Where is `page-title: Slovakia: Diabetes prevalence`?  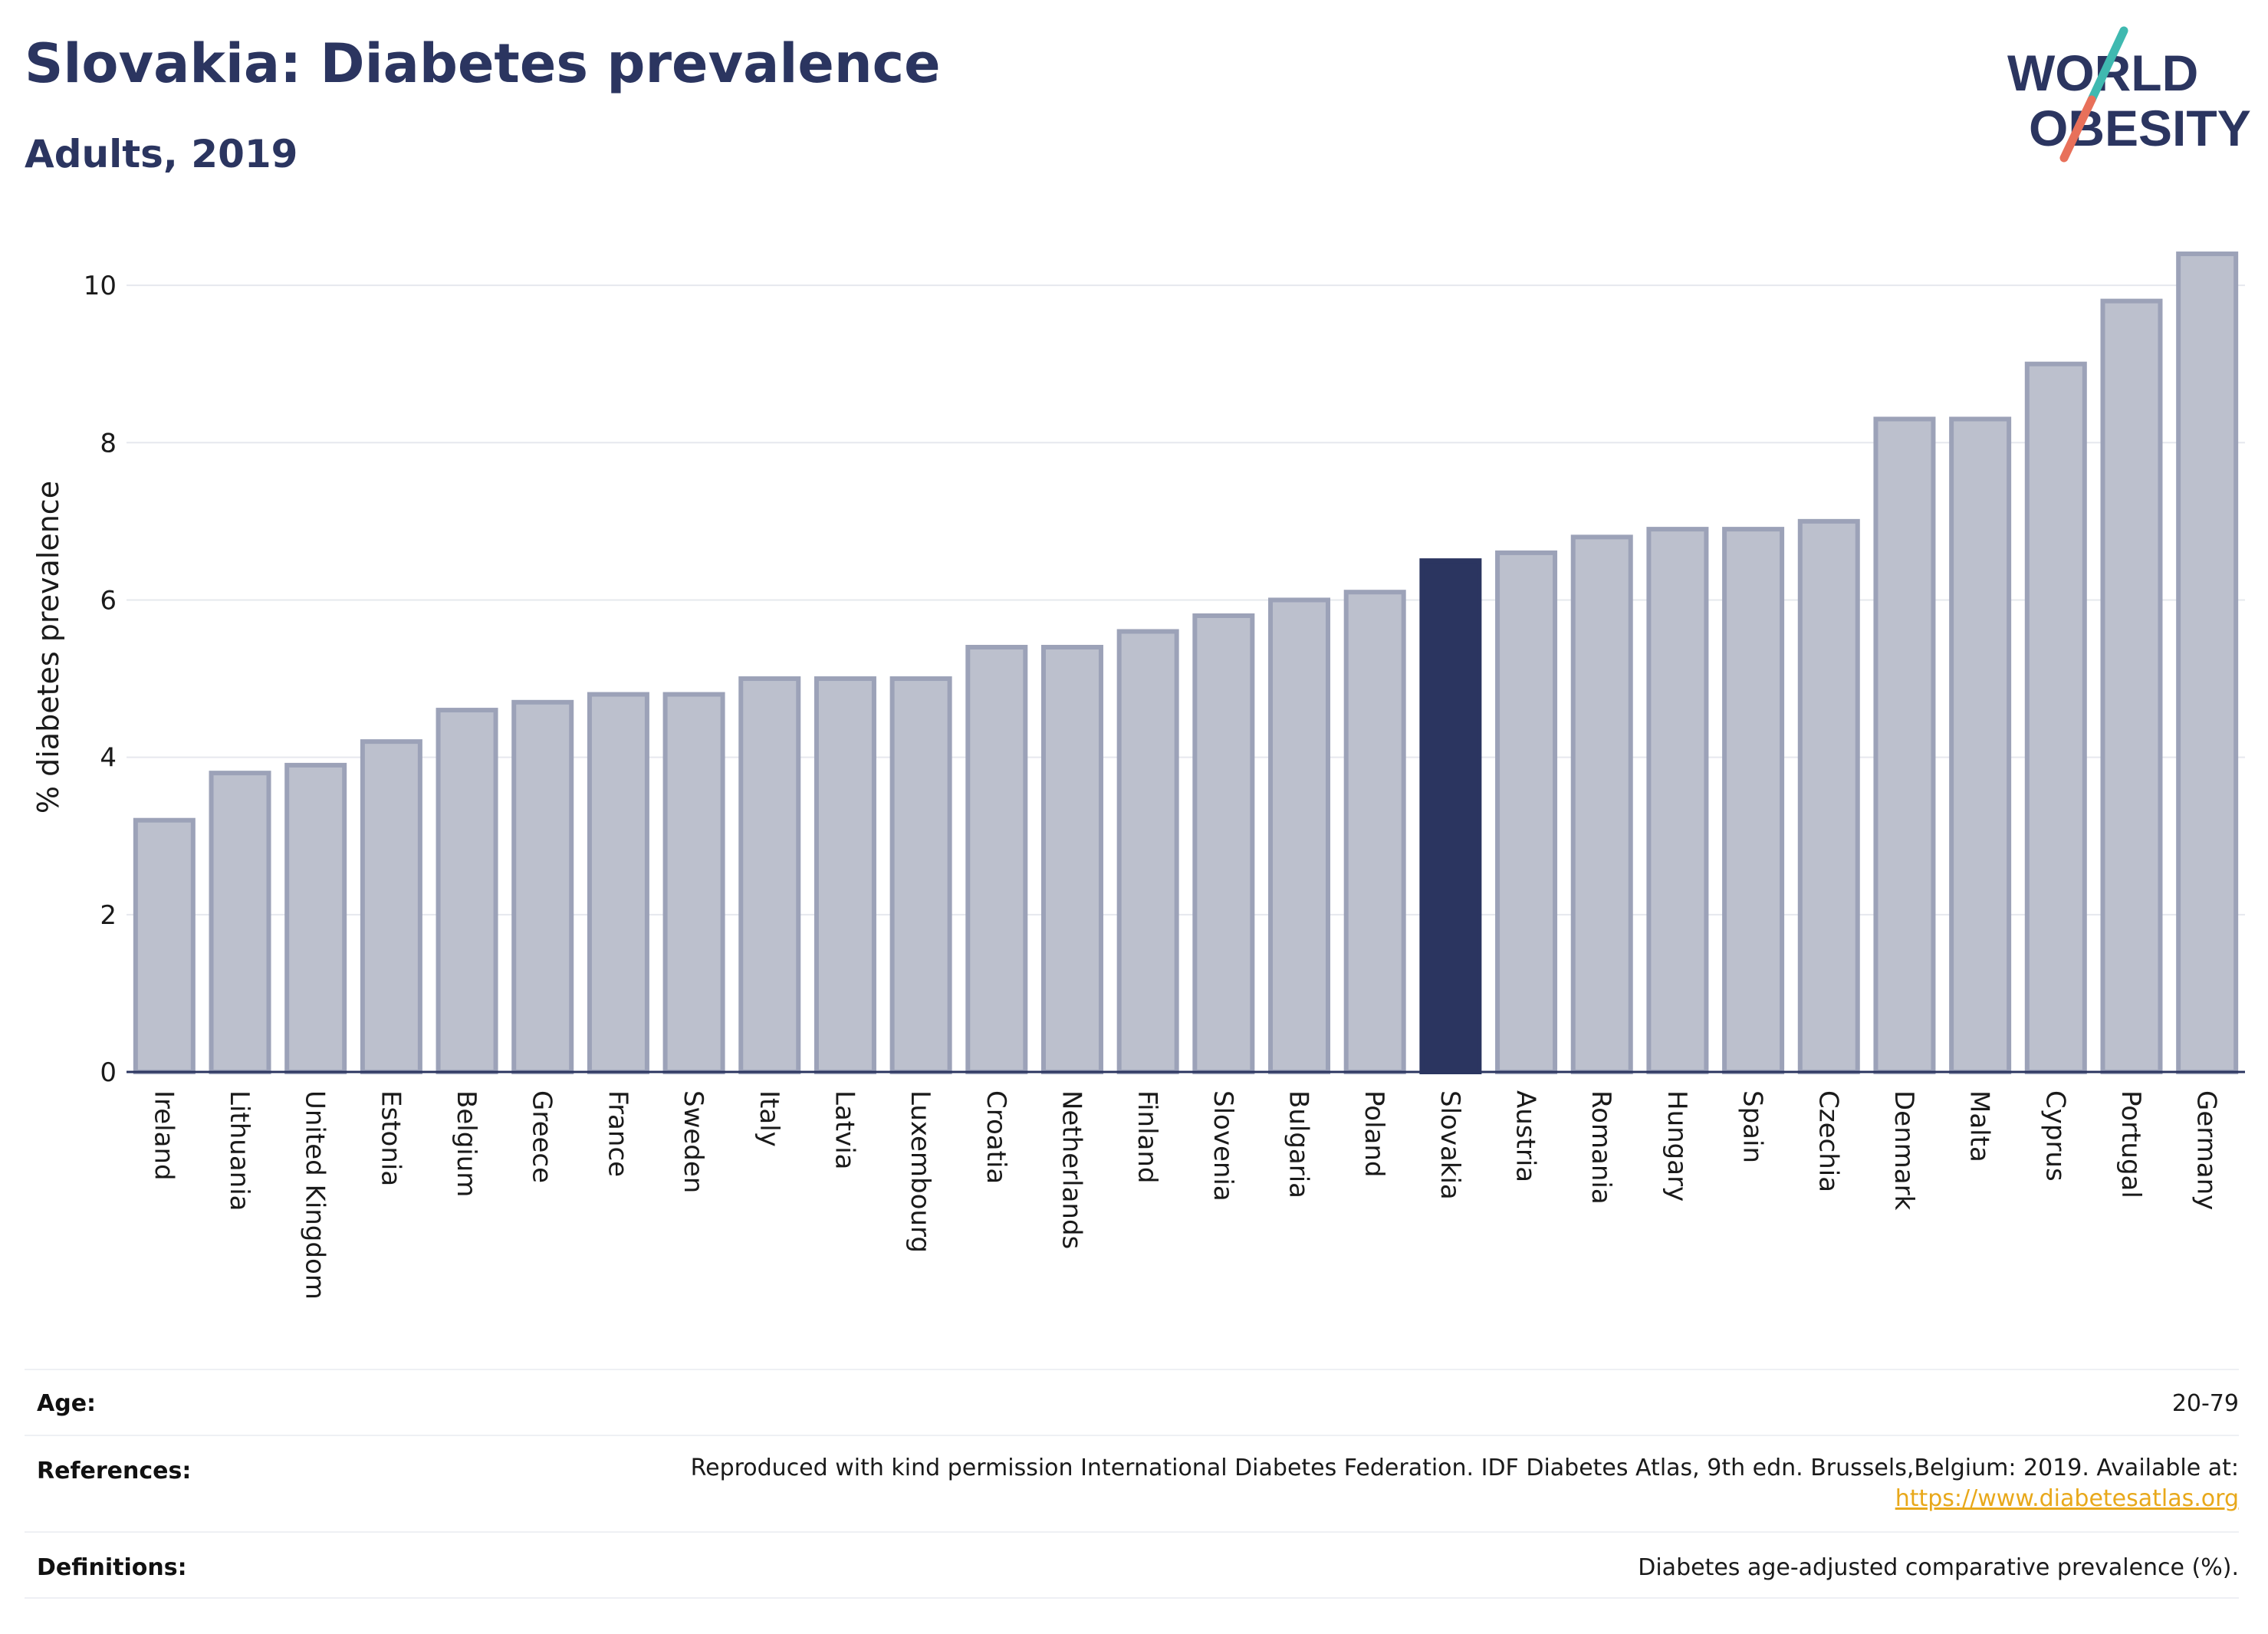 page-title: Slovakia: Diabetes prevalence is located at coordinates (483, 64).